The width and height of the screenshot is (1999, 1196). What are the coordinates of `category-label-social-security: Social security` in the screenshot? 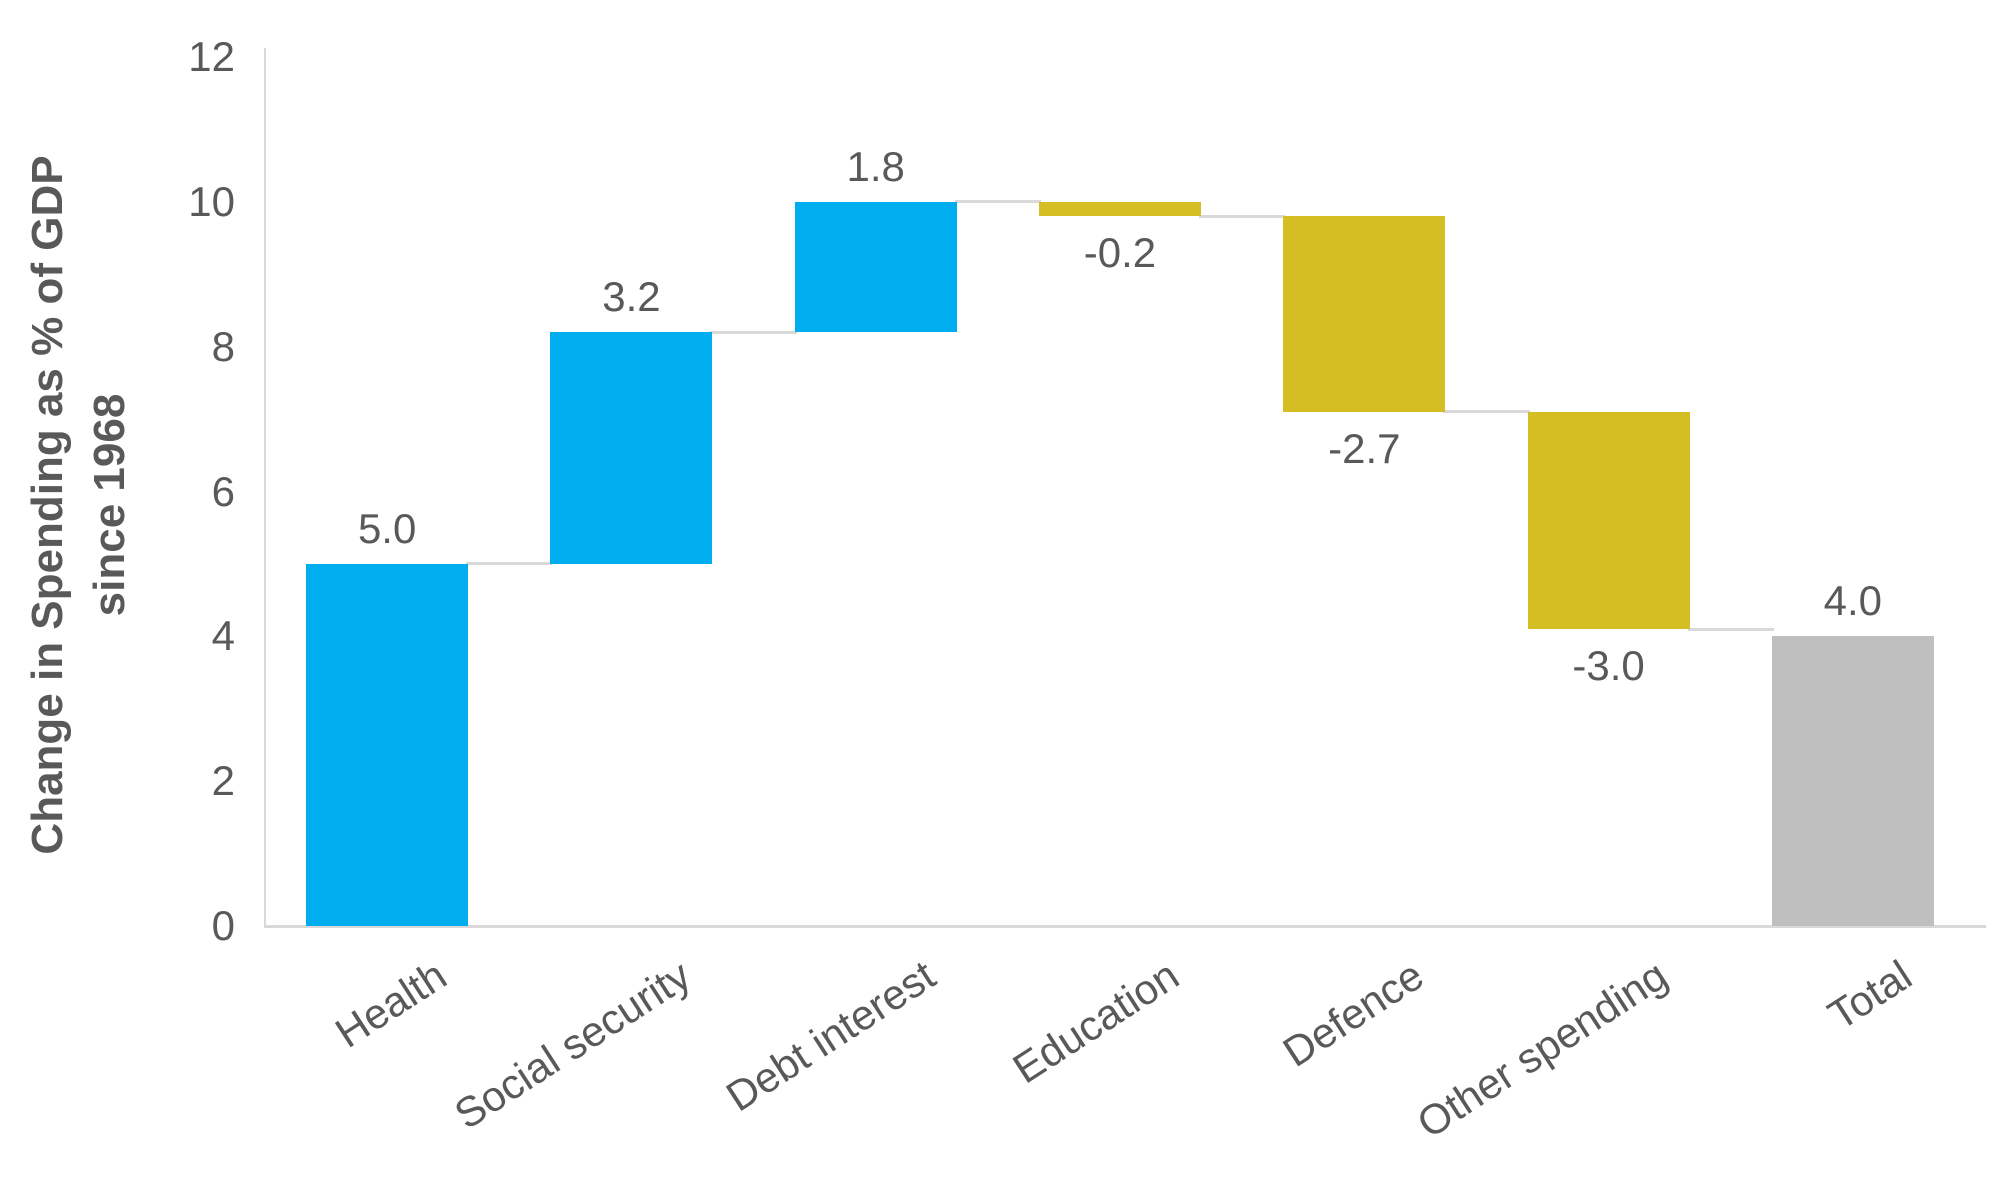 It's located at (572, 1045).